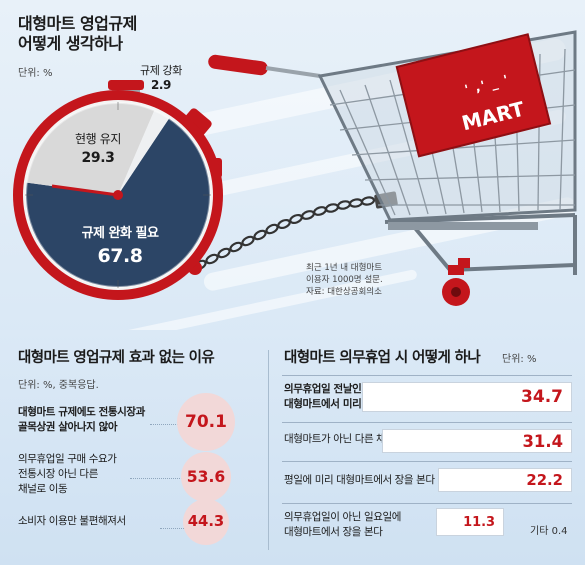  Describe the element at coordinates (344, 292) in the screenshot. I see `source-line-3: 자료: 대한상공회의소` at that location.